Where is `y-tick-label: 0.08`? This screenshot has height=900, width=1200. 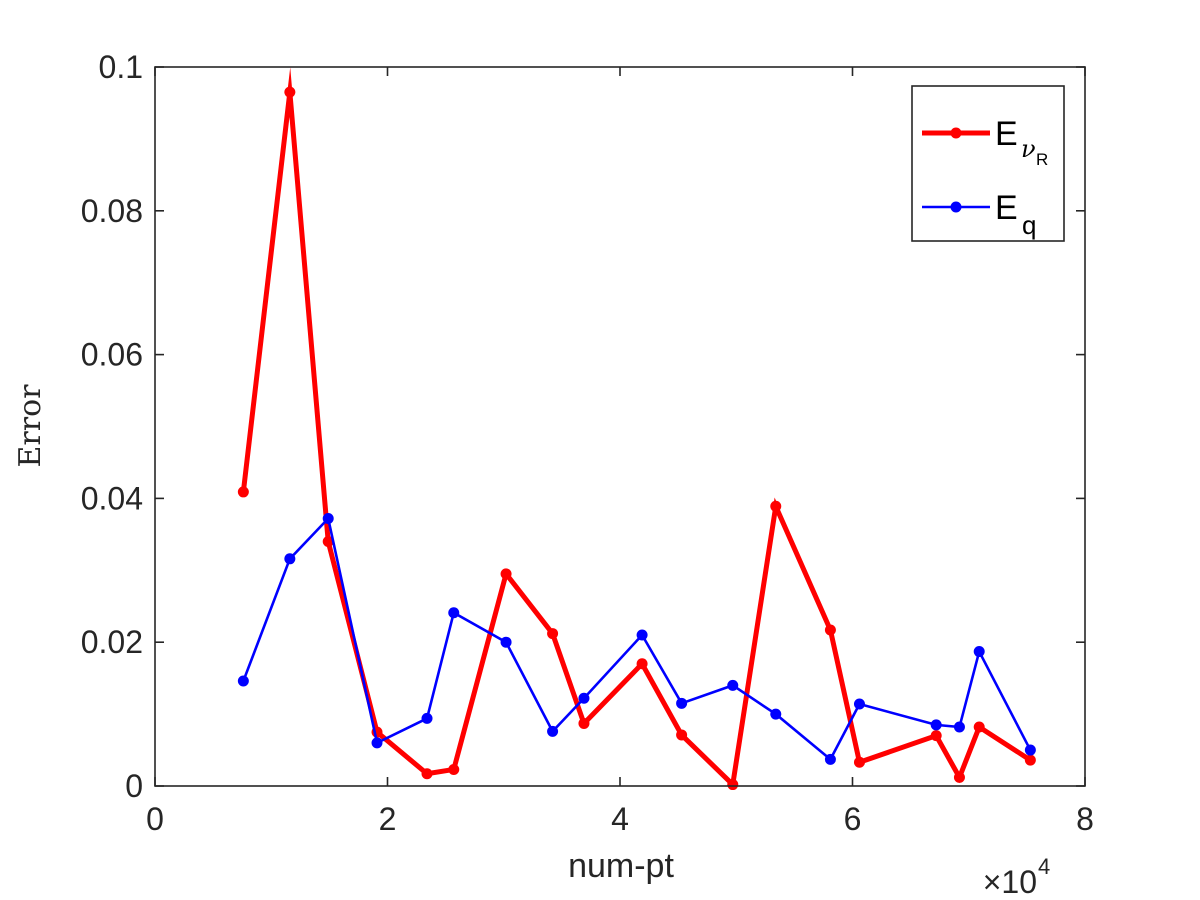
y-tick-label: 0.08 is located at coordinates (112, 211).